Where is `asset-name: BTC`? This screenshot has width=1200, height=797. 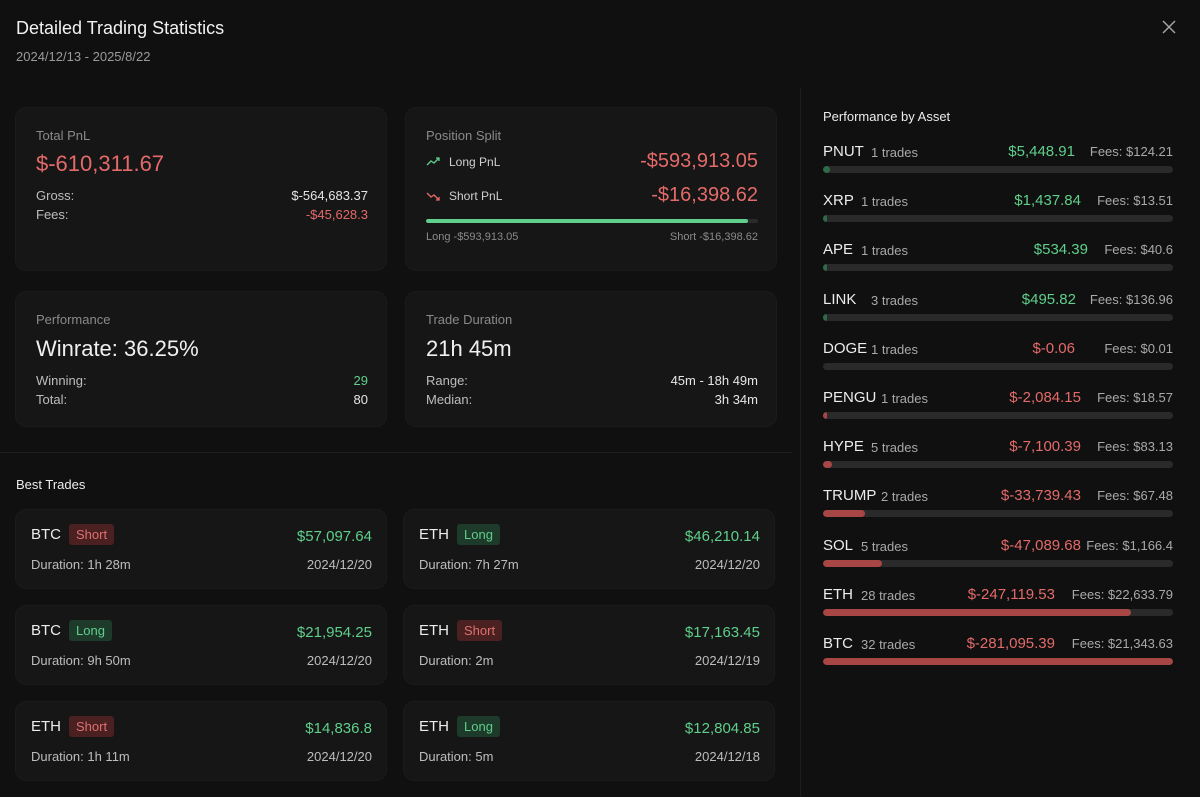 asset-name: BTC is located at coordinates (838, 643).